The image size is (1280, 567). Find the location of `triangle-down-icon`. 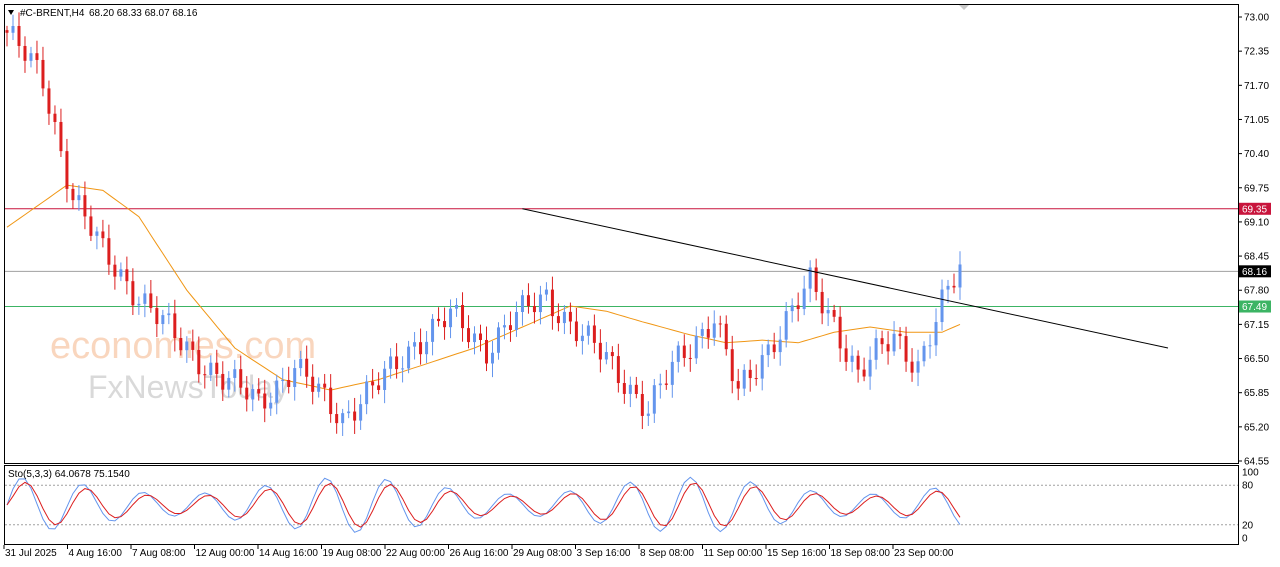

triangle-down-icon is located at coordinates (11, 12).